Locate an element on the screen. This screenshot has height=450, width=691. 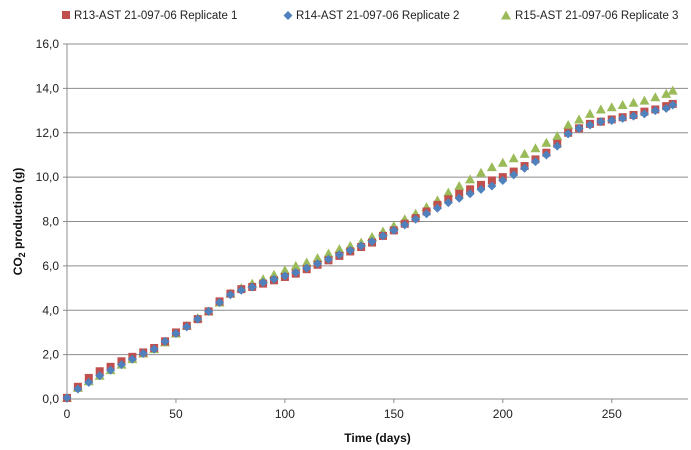
y-tick-label: 14,0 is located at coordinates (48, 88).